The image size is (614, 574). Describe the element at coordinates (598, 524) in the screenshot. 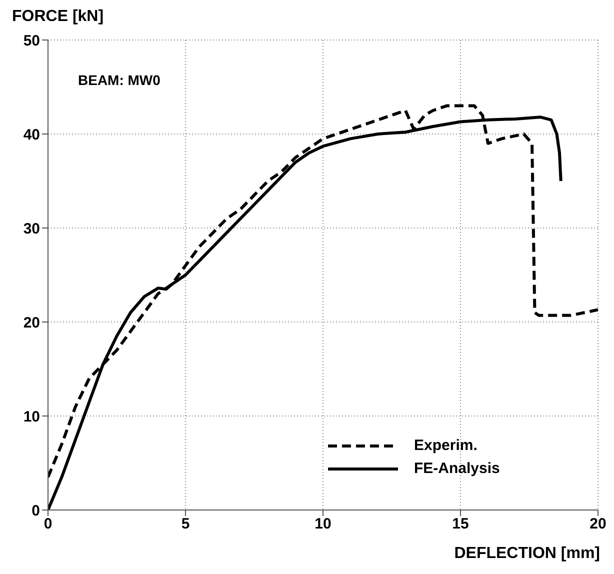

I see `x-tick-label: 20` at that location.